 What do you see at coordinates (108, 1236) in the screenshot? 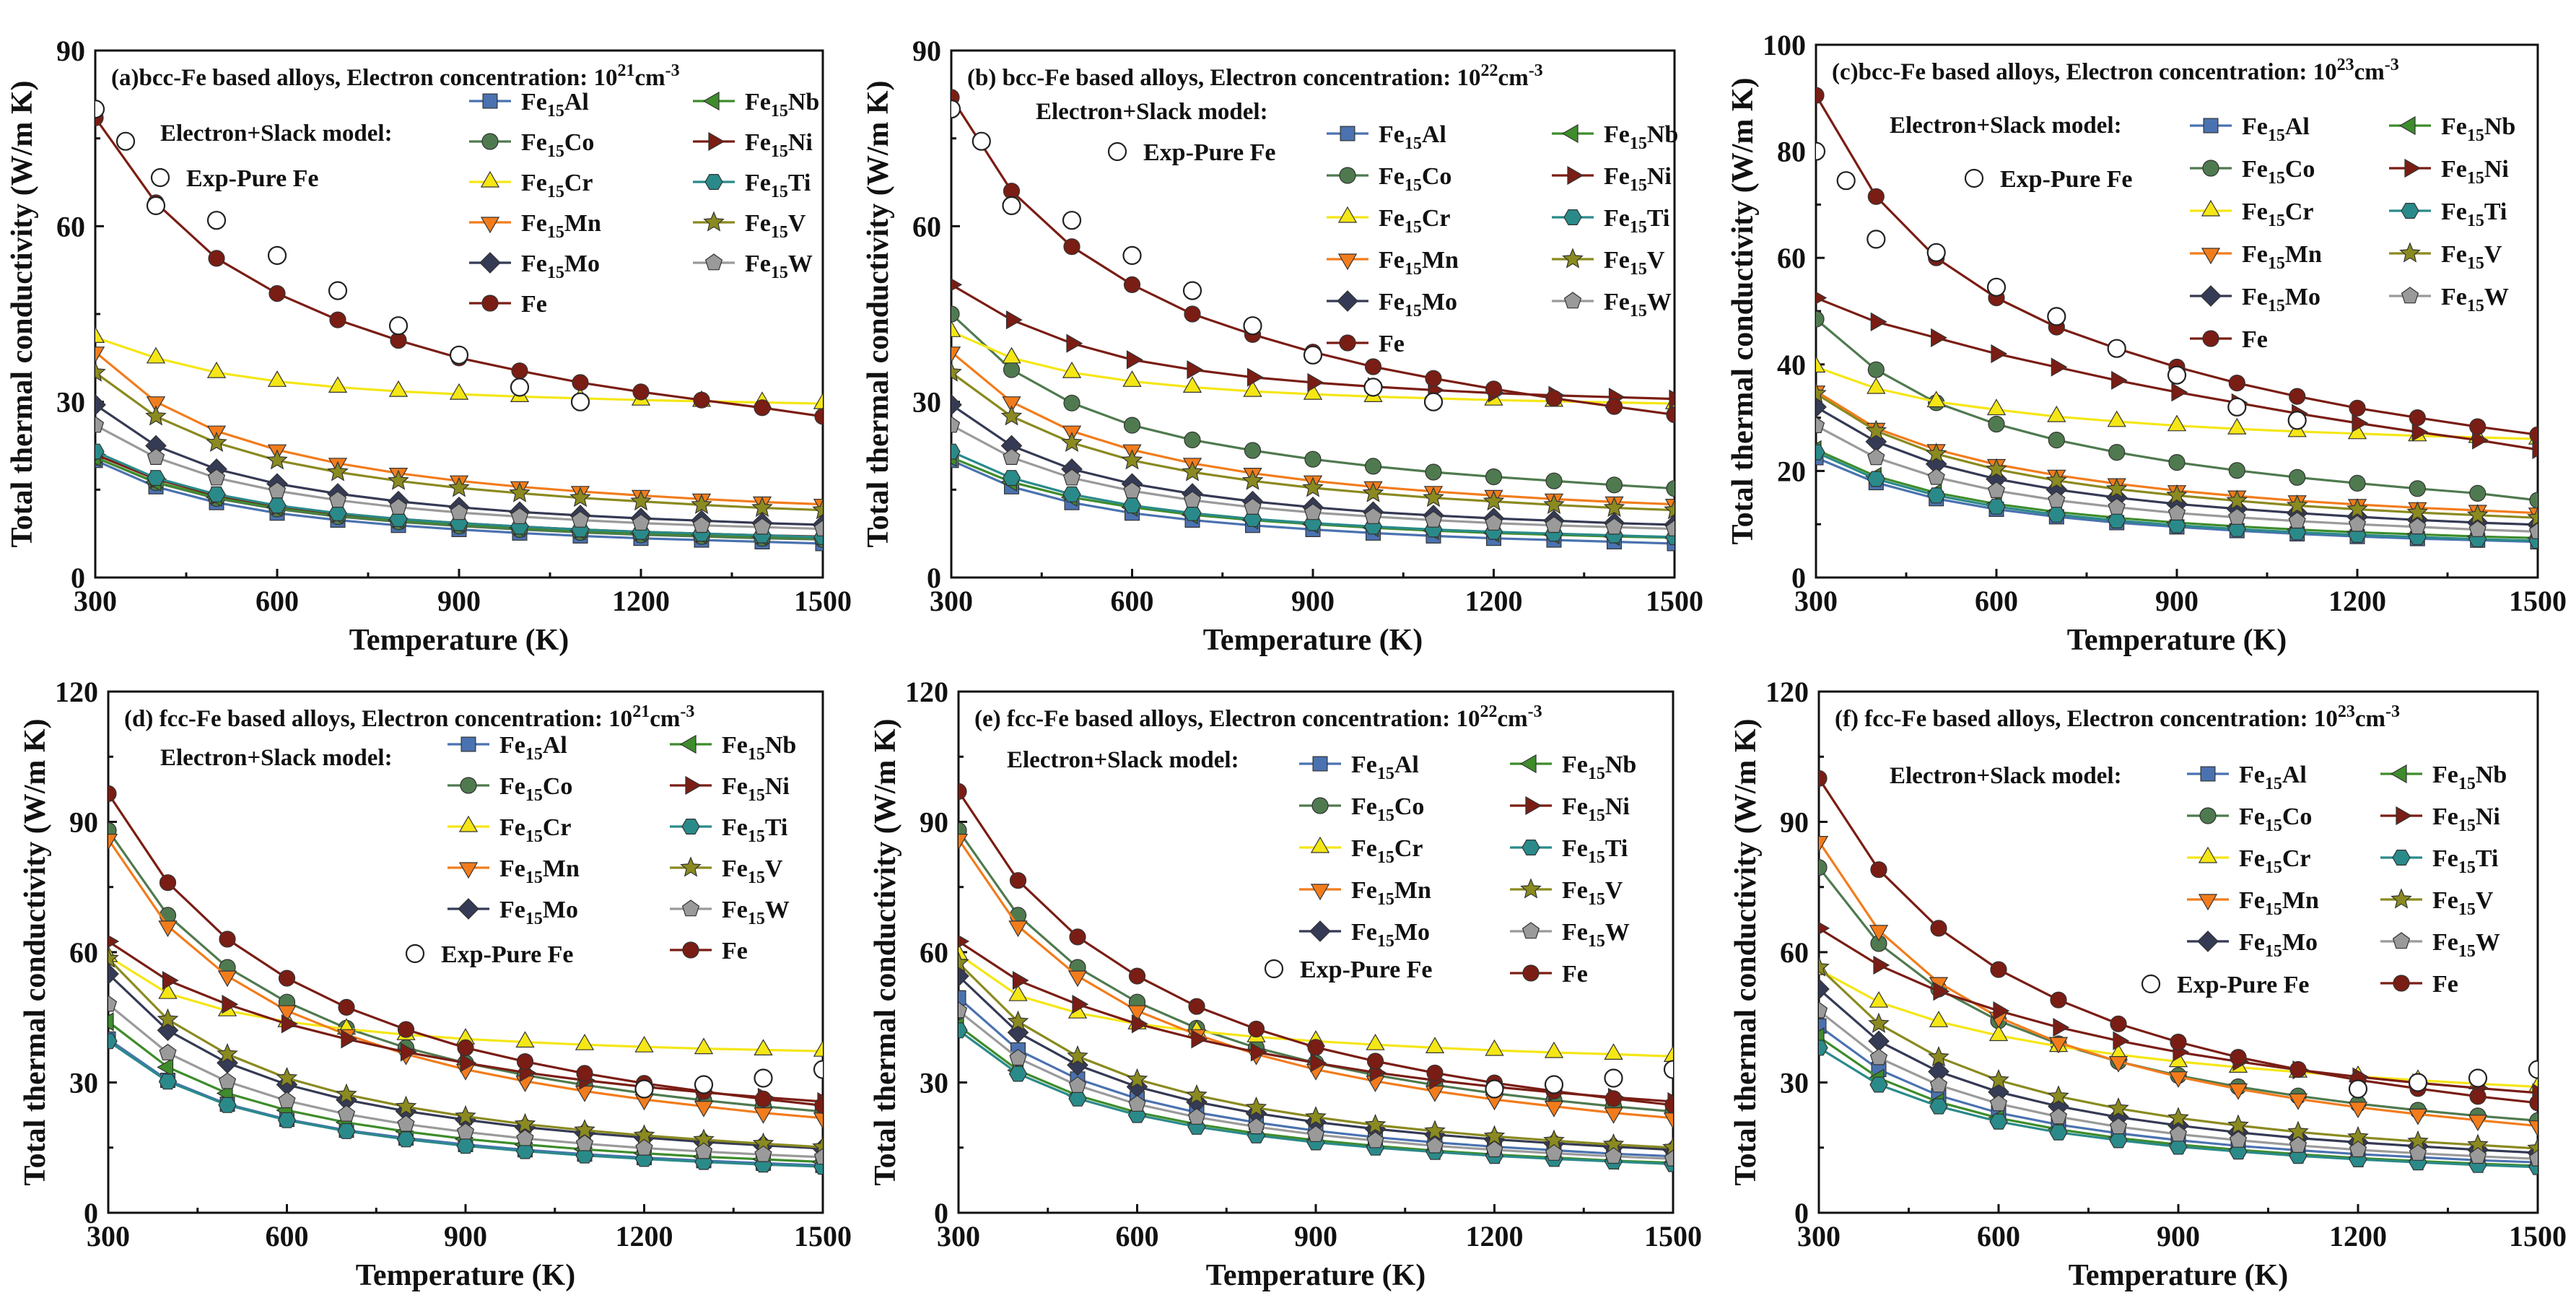
I see `x-tick-label: 300` at bounding box center [108, 1236].